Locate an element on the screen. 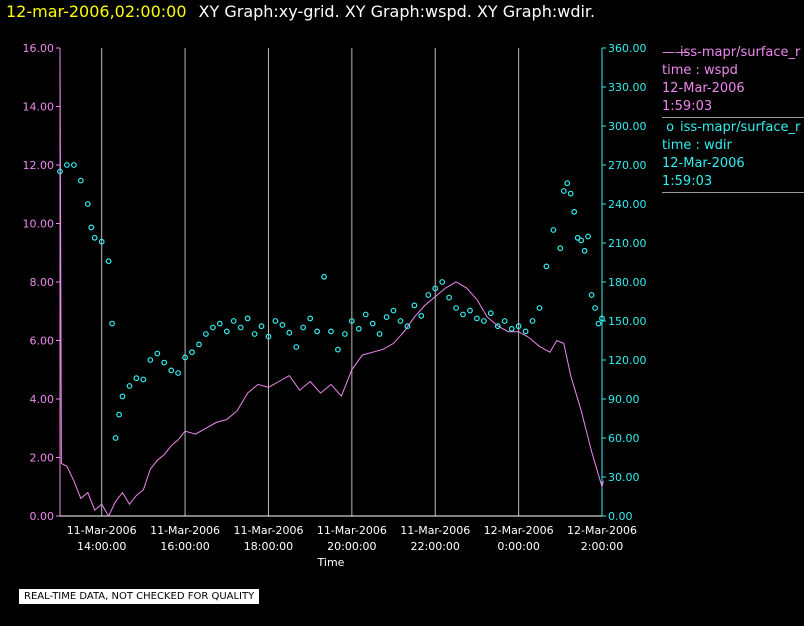 The image size is (804, 626). x-tick-label: 0:00:00 is located at coordinates (518, 546).